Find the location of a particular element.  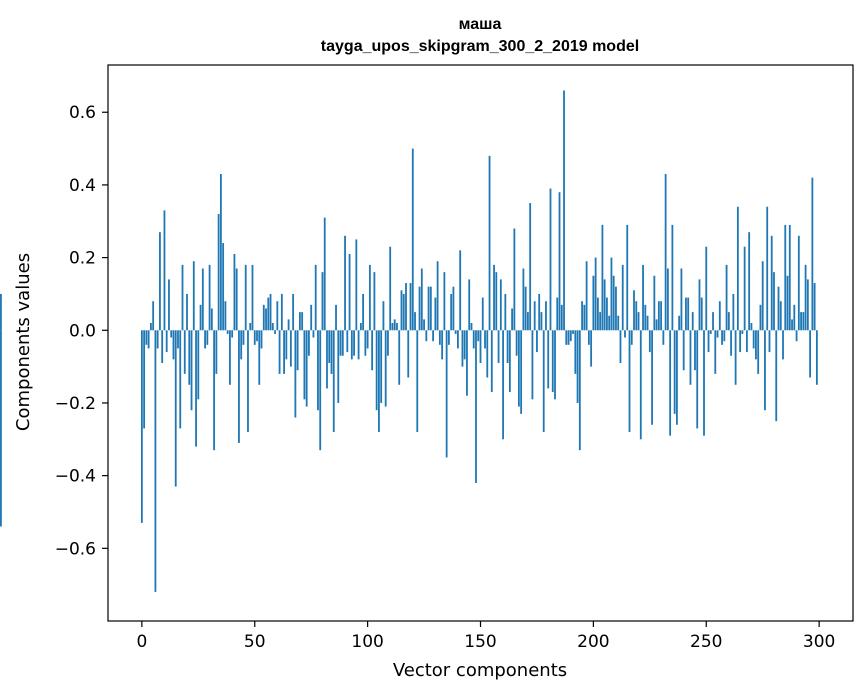

y-tick-label: 0.6 is located at coordinates (82, 113).